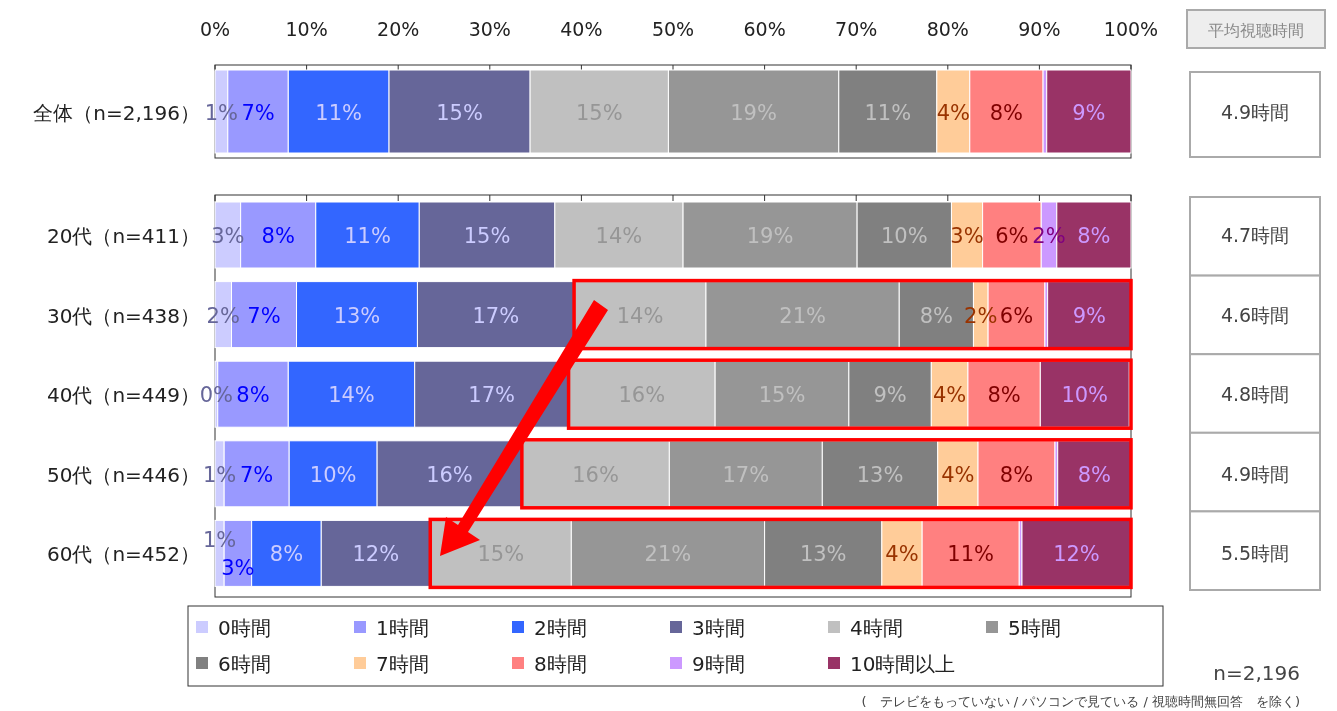 This screenshot has width=1337, height=711. I want to click on legend-label: 2時間, so click(560, 628).